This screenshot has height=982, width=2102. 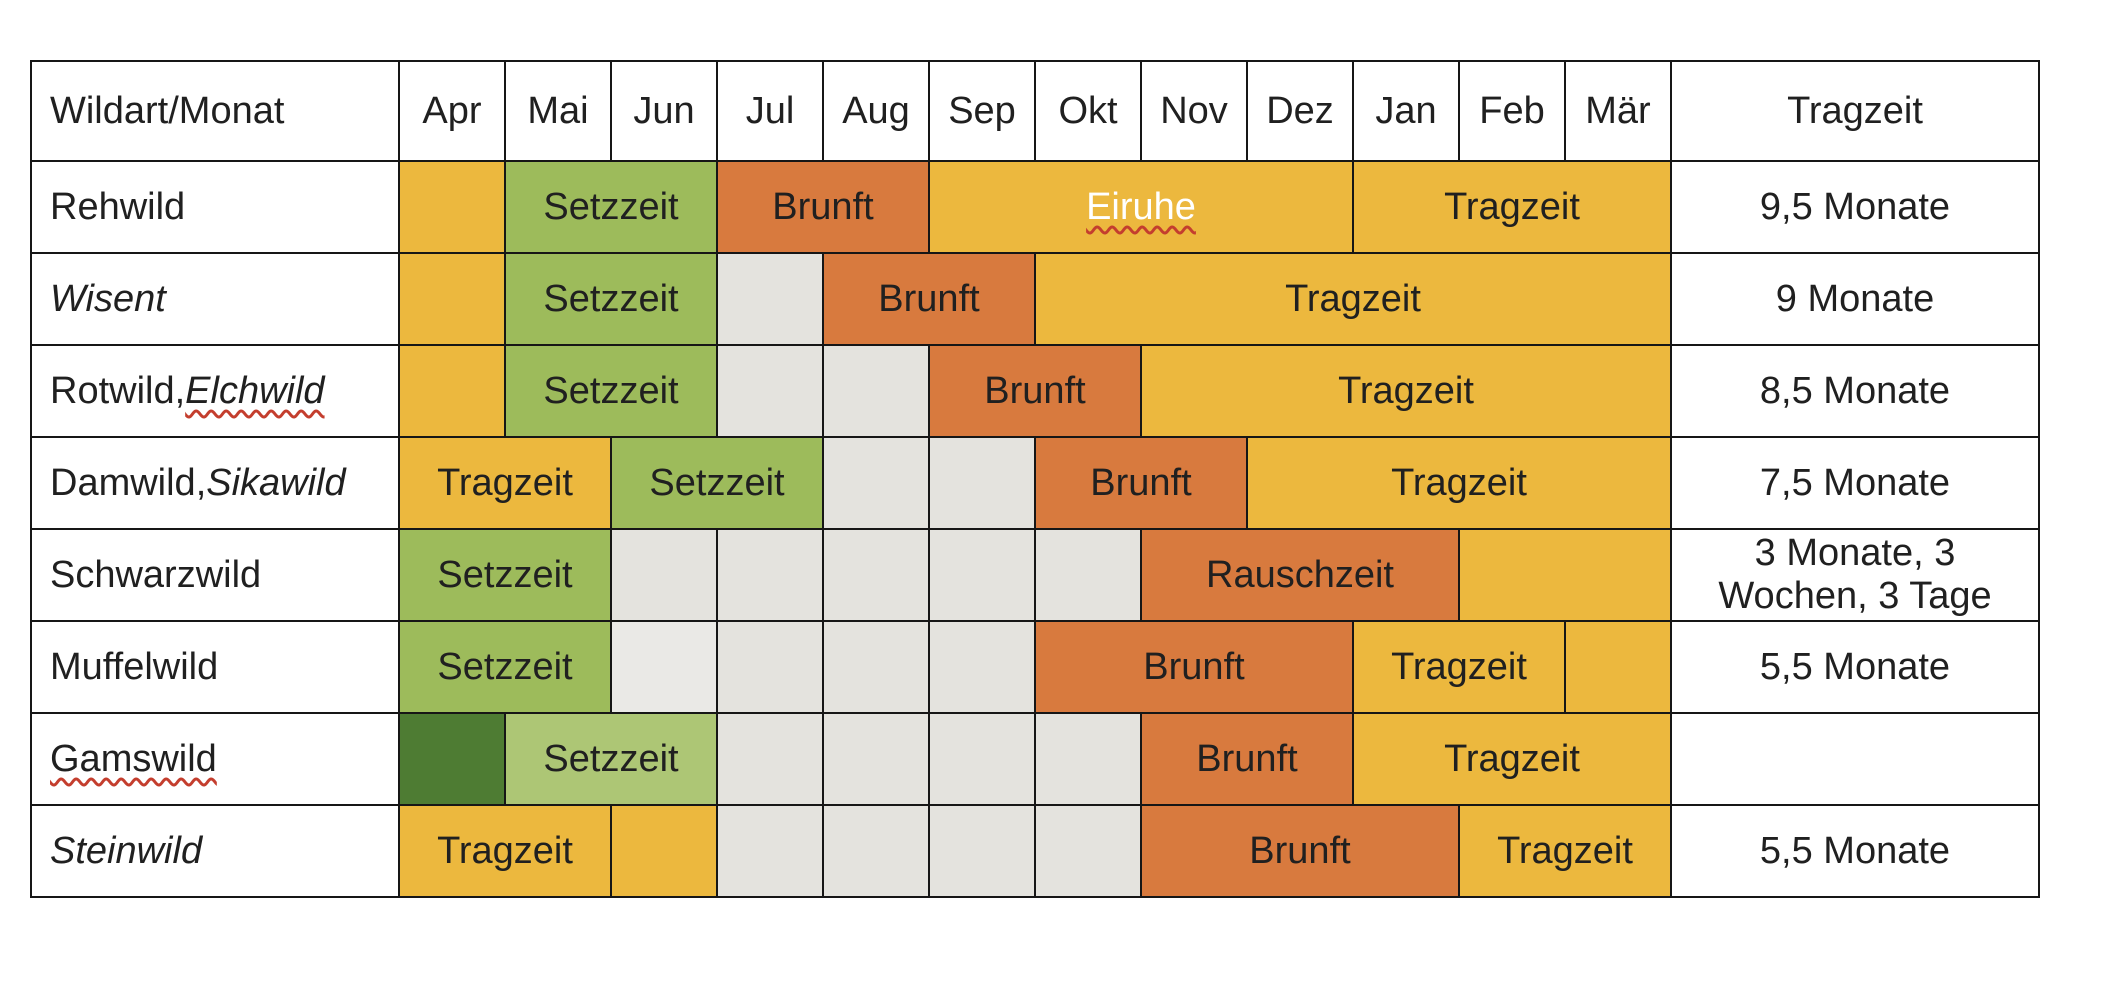 I want to click on species-name-damwild-sikawild: Damwild, Sikawild, so click(x=215, y=483).